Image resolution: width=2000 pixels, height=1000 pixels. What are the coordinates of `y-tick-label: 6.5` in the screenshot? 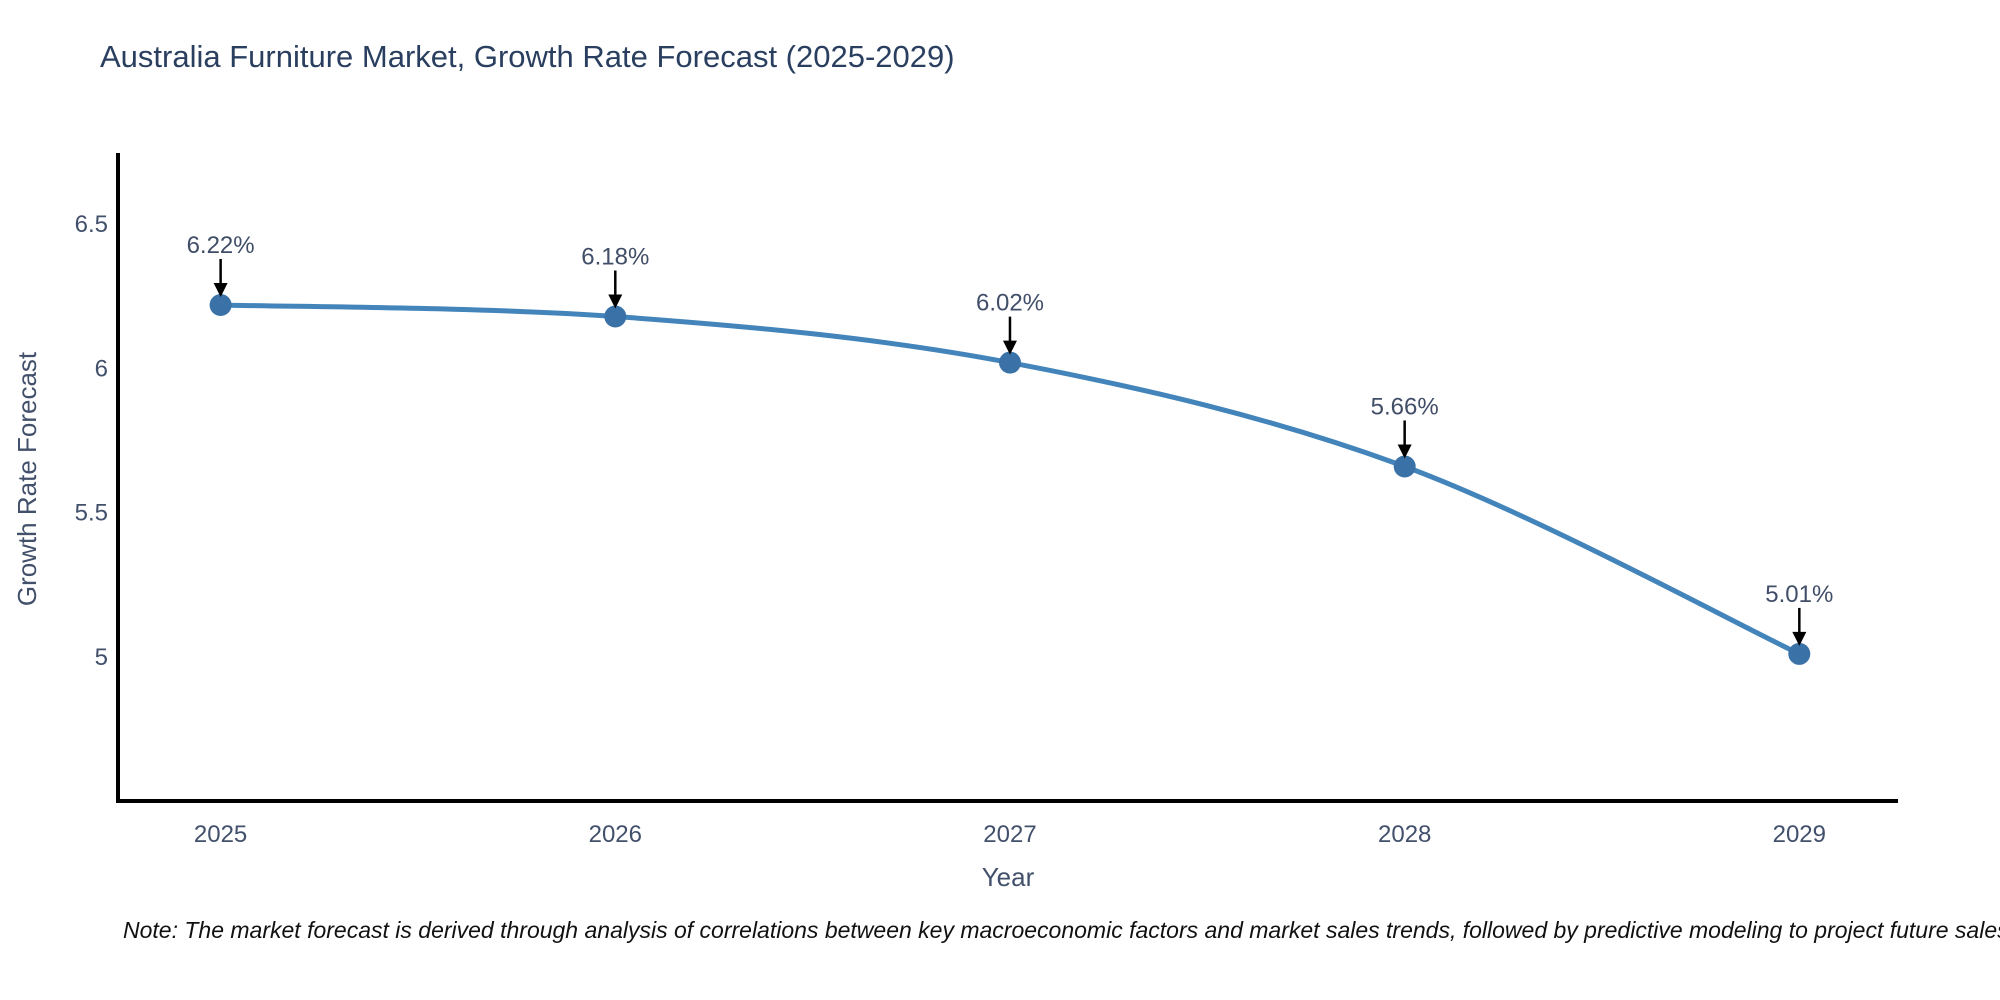 It's located at (91, 224).